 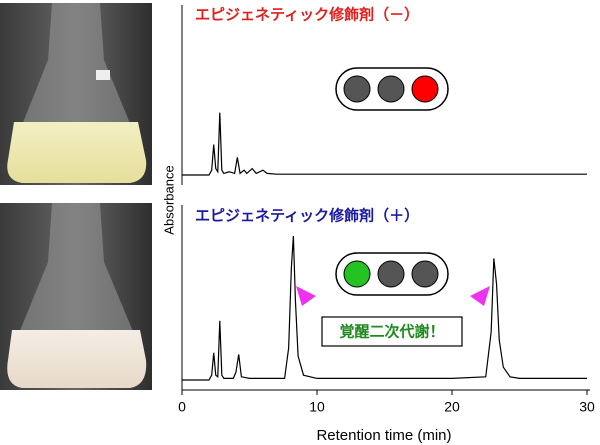 What do you see at coordinates (384, 144) in the screenshot?
I see `trace` at bounding box center [384, 144].